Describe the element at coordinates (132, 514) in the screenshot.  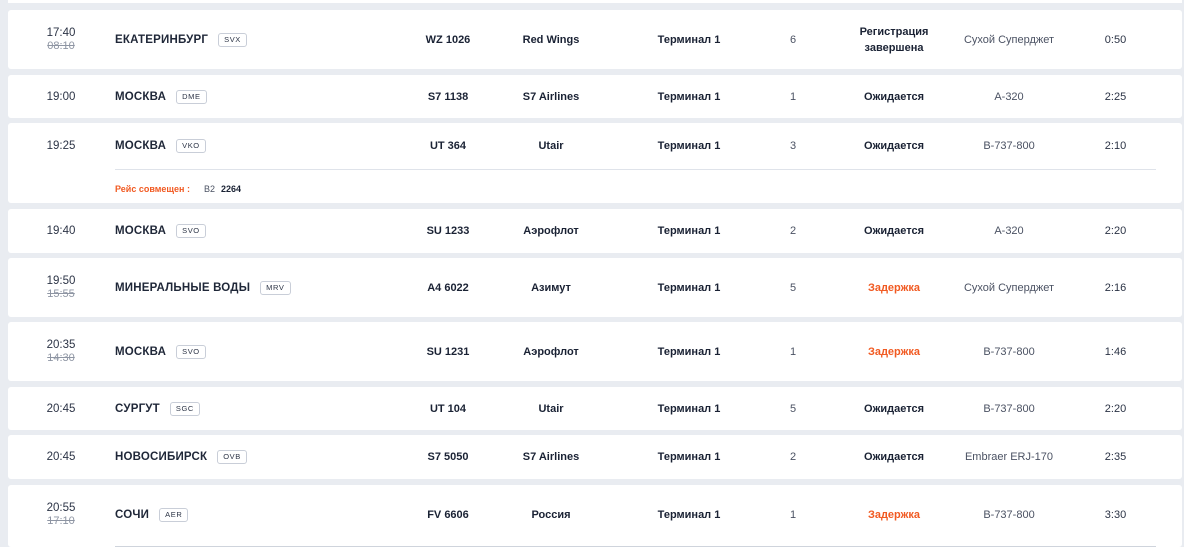
I see `destination-city: СОЧИ` at that location.